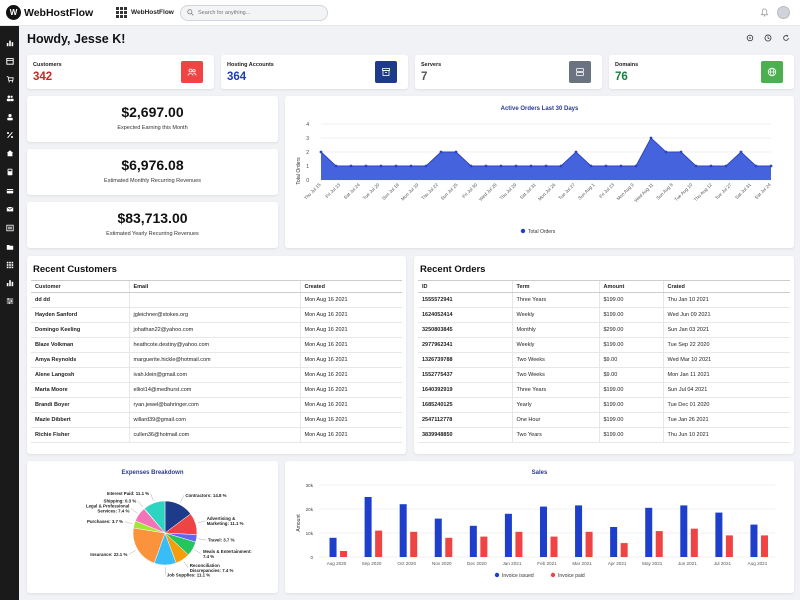 This screenshot has width=800, height=600. What do you see at coordinates (9, 208) in the screenshot?
I see `mail-icon` at bounding box center [9, 208].